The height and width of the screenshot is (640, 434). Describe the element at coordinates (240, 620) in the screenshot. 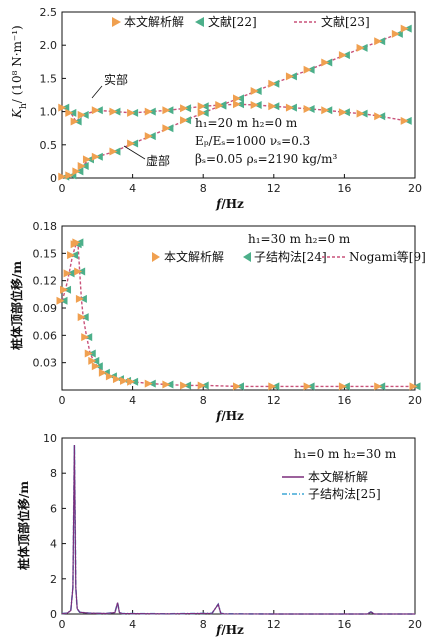

I see `x-ticks-3: 0 4 8 12 16 20` at that location.